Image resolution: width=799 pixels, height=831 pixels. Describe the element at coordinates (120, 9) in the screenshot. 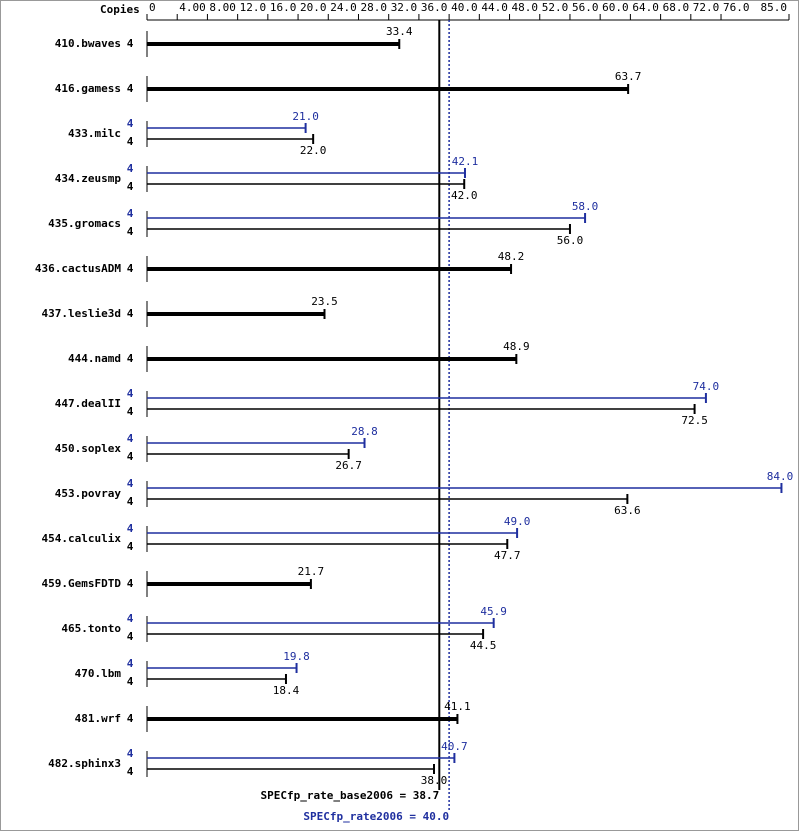

I see `copies-header: Copies` at that location.